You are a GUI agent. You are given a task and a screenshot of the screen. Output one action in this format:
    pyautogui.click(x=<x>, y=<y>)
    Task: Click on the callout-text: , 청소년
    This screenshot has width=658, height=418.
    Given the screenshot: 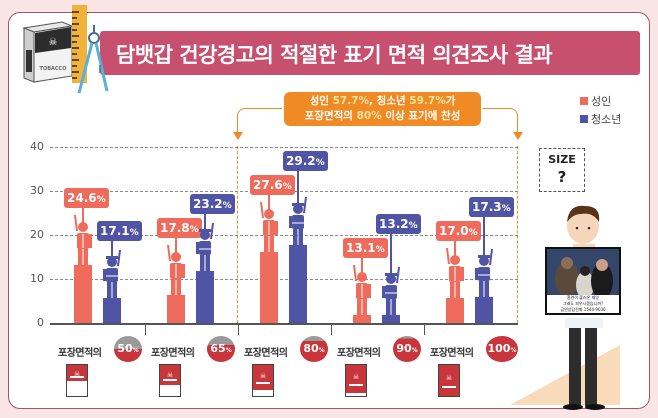 What is the action you would take?
    pyautogui.click(x=389, y=101)
    